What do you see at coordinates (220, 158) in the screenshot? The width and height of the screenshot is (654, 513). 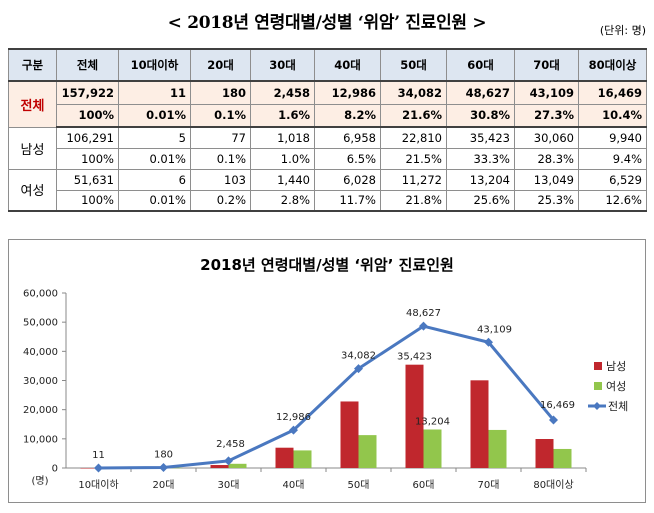 I see `share-cell: 0.1%` at bounding box center [220, 158].